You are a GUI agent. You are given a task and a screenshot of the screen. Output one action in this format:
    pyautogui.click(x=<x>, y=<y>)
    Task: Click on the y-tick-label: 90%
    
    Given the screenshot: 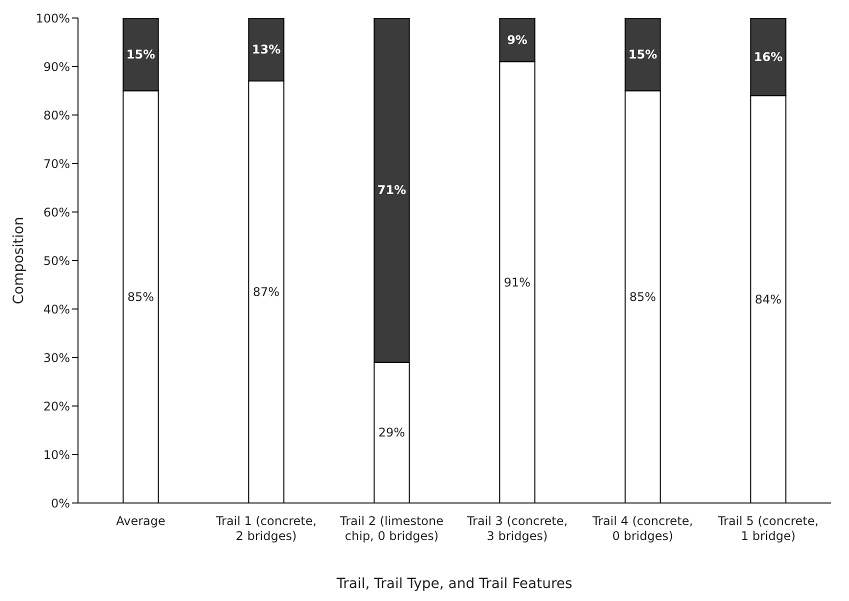 What is the action you would take?
    pyautogui.click(x=56, y=67)
    